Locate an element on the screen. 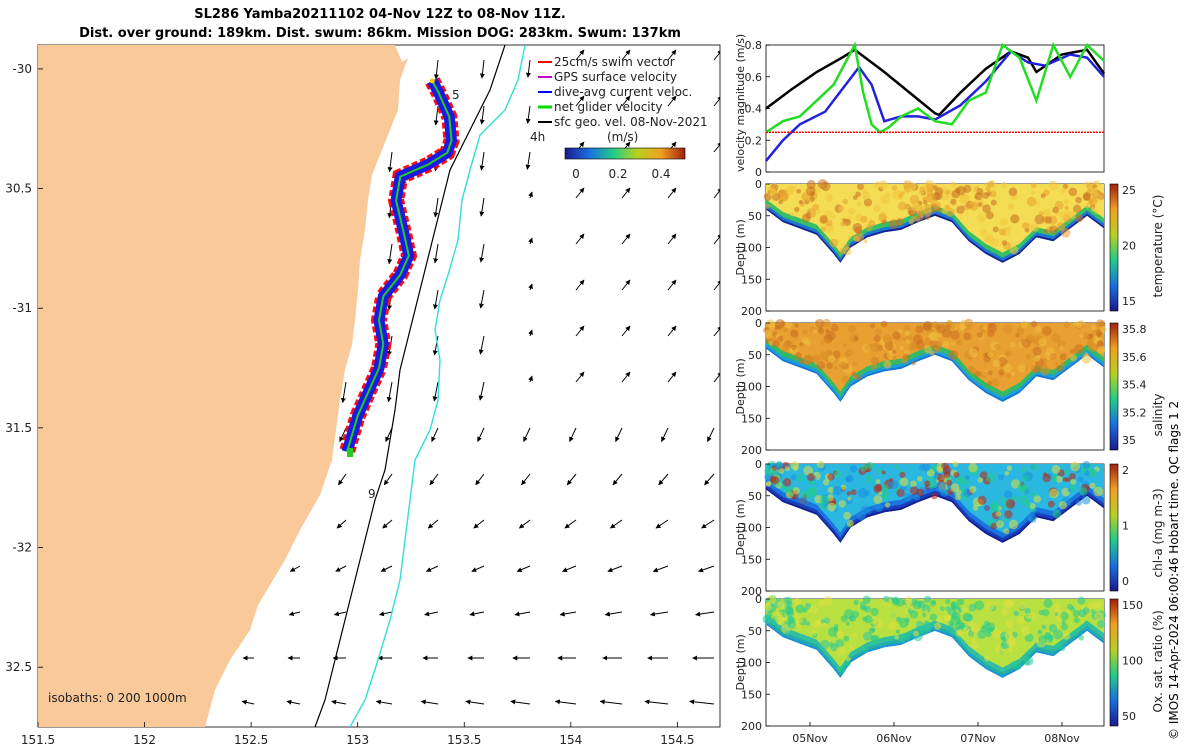 The image size is (1200, 750). section-colorbar is located at coordinates (1114, 386).